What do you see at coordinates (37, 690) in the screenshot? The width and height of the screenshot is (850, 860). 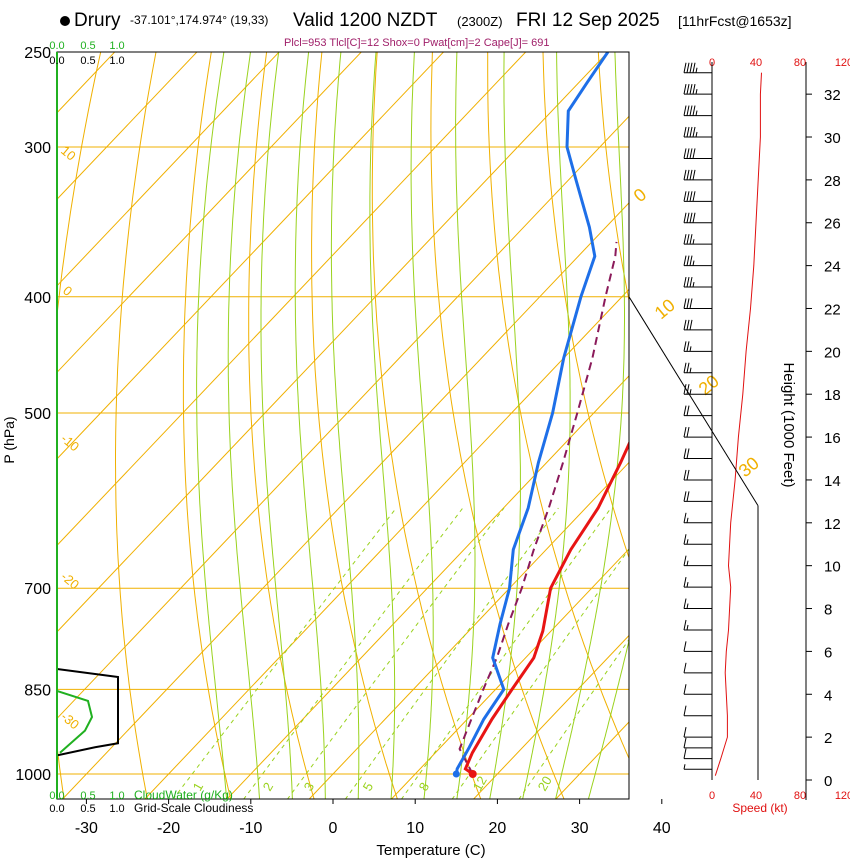 I see `pressure-tick-label: 850` at bounding box center [37, 690].